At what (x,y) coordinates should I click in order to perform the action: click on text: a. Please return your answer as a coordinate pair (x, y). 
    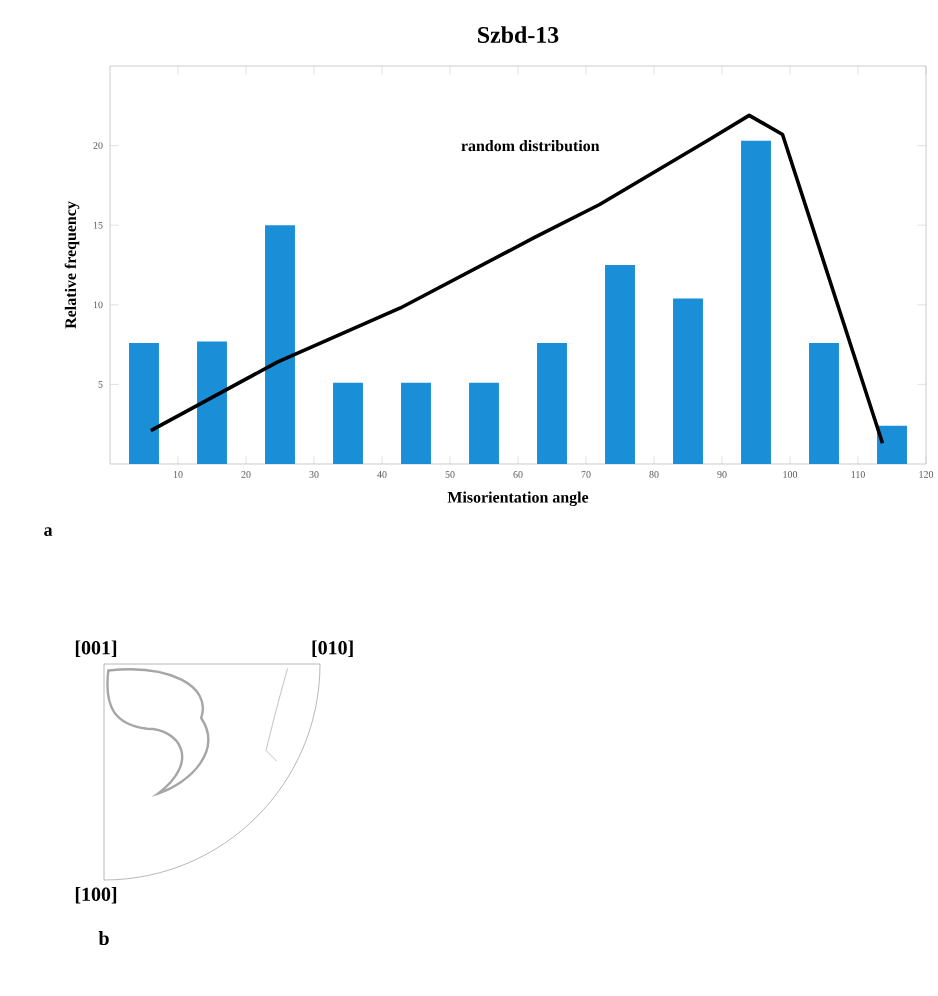
    Looking at the image, I should click on (48, 531).